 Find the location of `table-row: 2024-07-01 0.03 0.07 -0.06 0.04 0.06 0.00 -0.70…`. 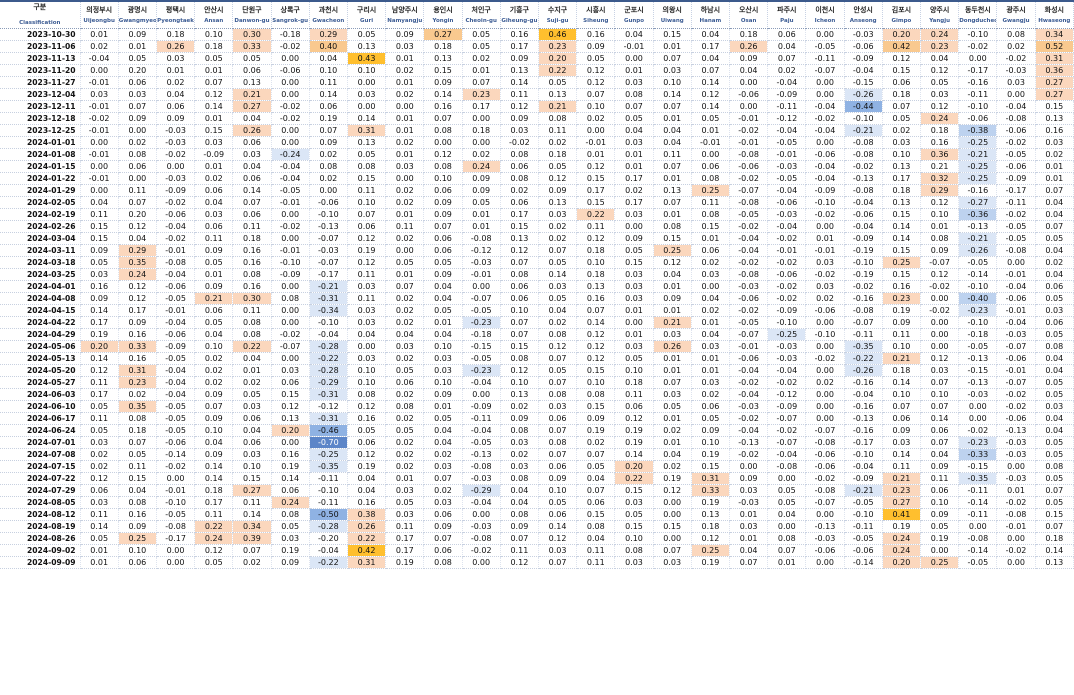

table-row: 2024-07-01 0.03 0.07 -0.06 0.04 0.06 0.00 -0.70… is located at coordinates (537, 442).